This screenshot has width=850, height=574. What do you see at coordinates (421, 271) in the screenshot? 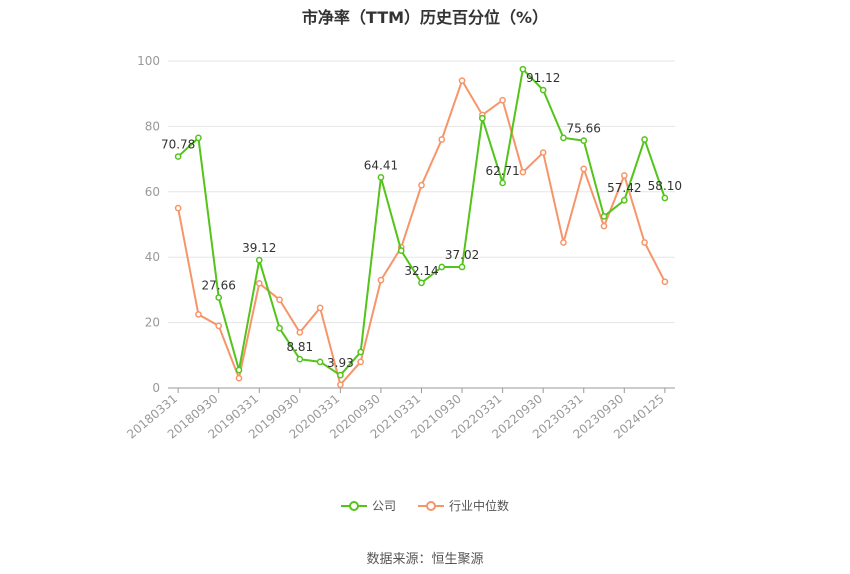
I see `data-label: 32.14` at bounding box center [421, 271].